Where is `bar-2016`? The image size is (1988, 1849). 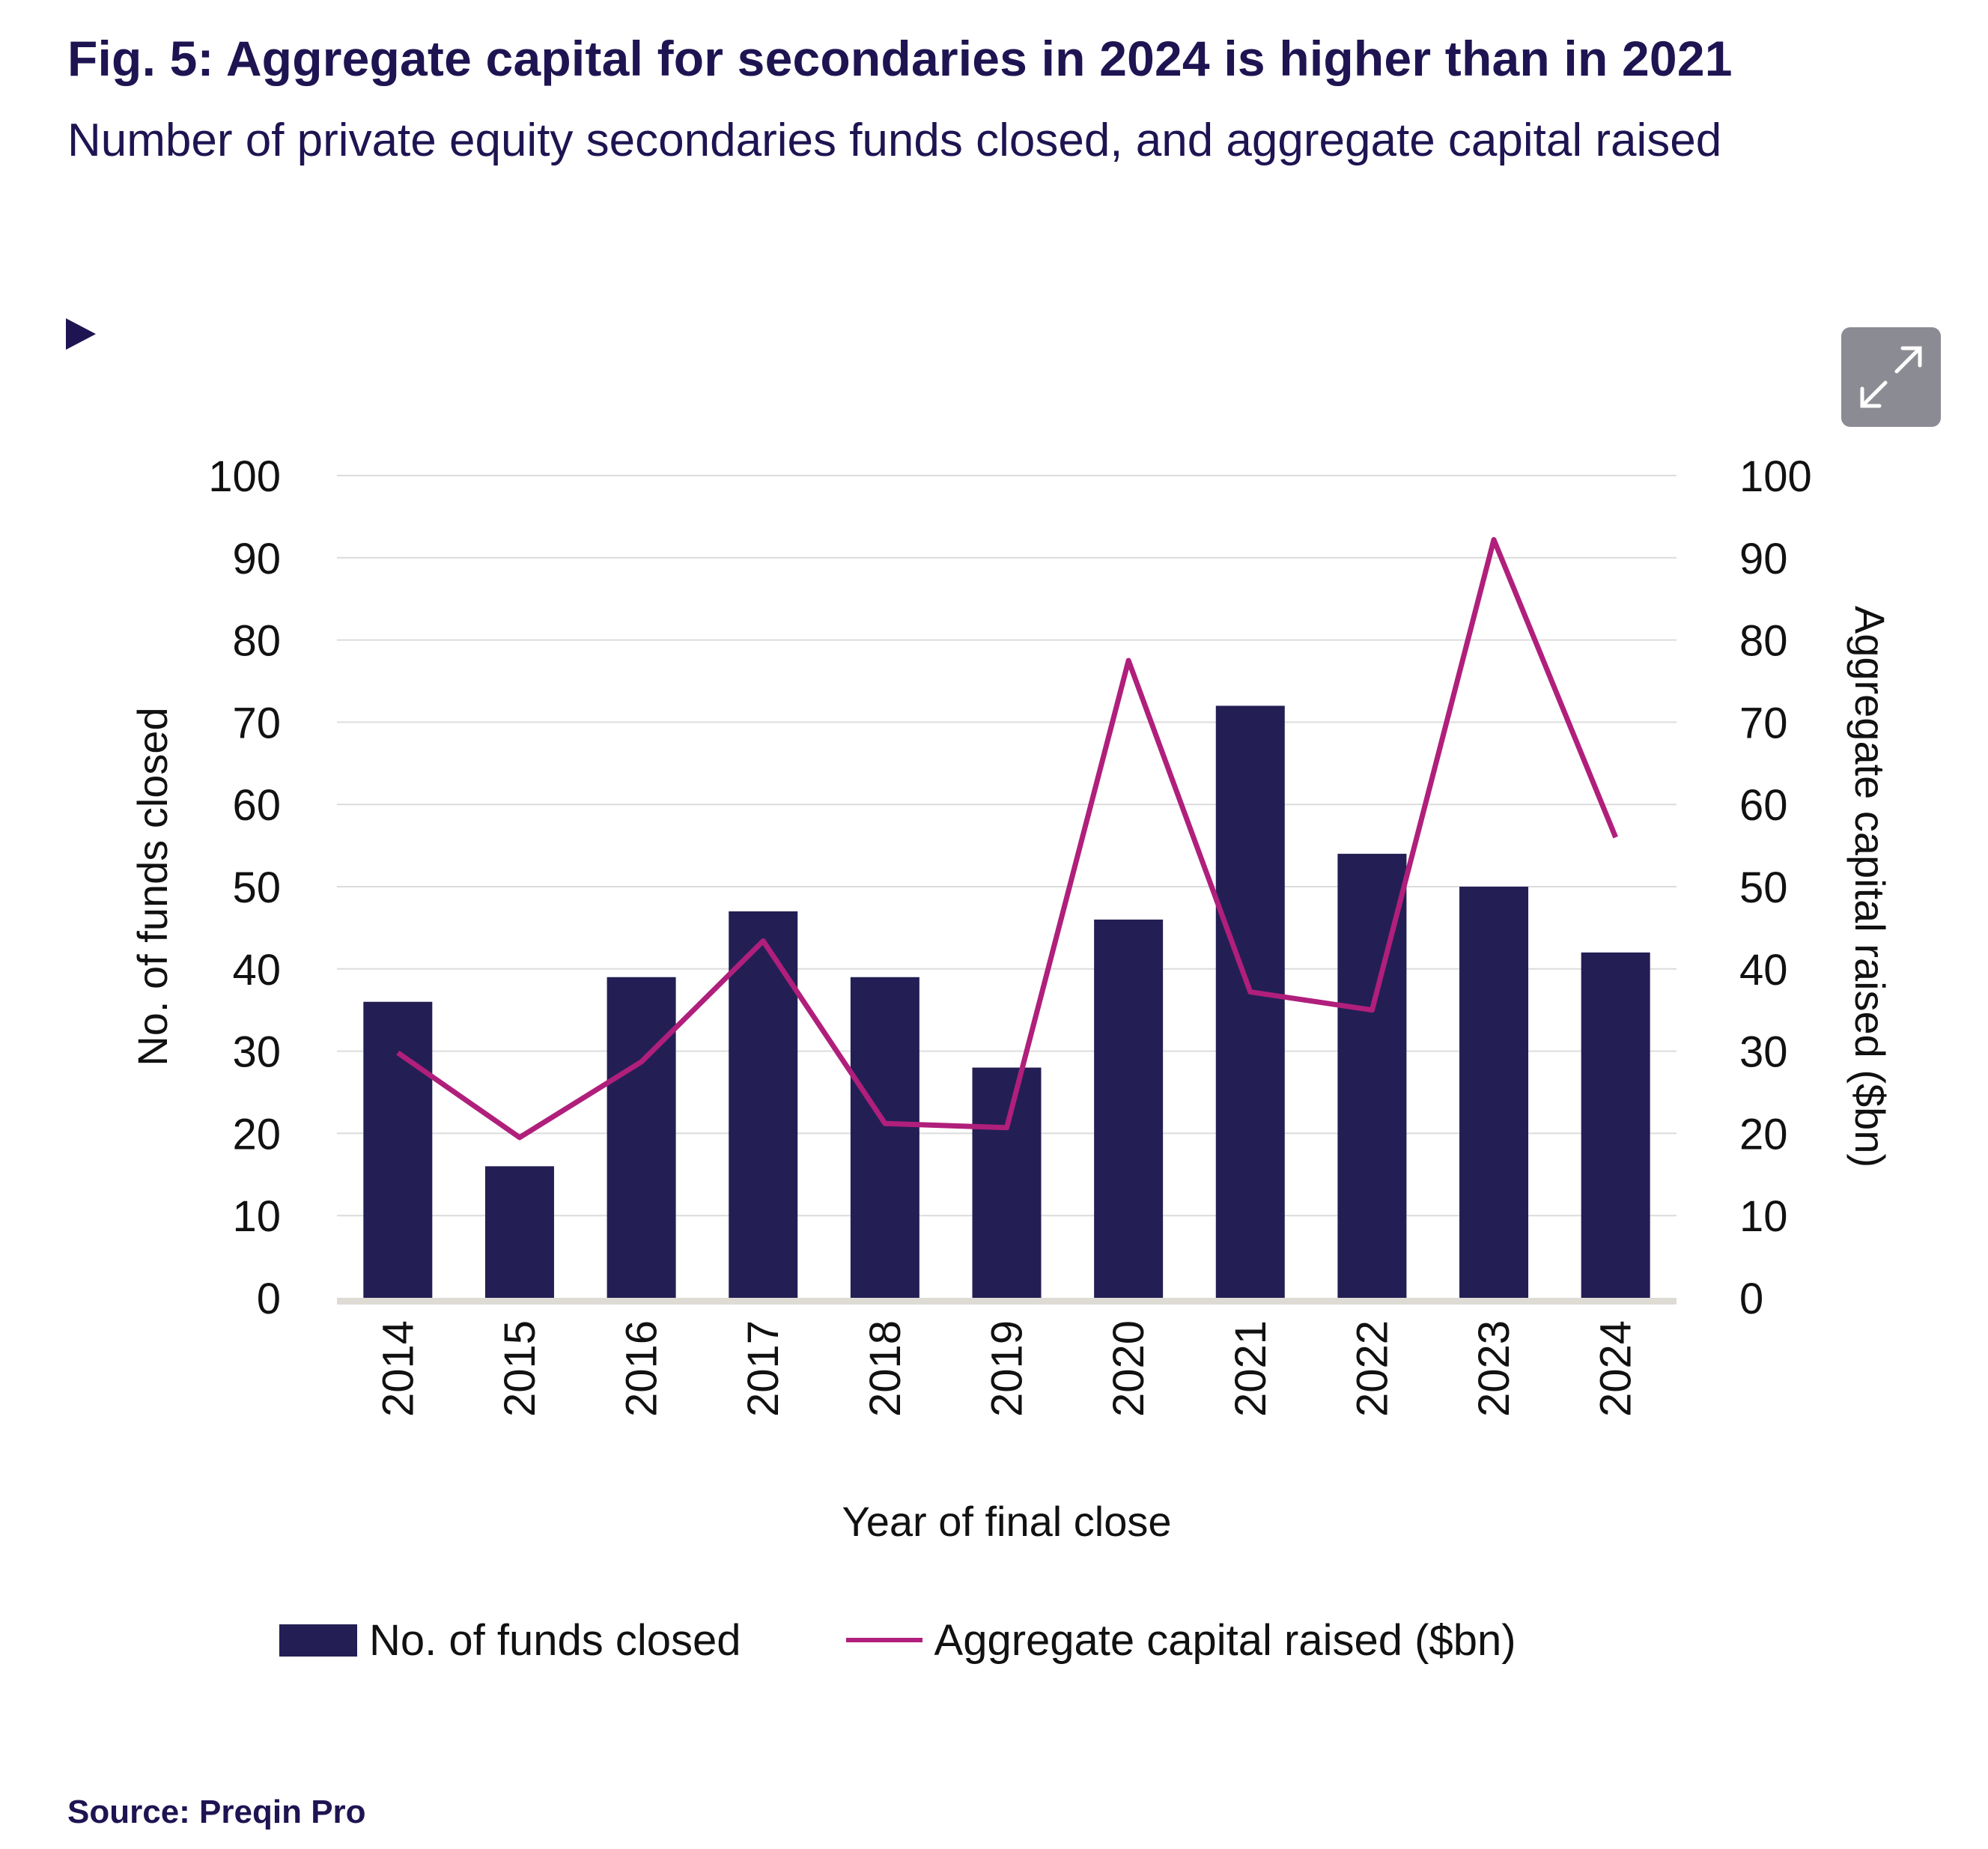 bar-2016 is located at coordinates (641, 1137).